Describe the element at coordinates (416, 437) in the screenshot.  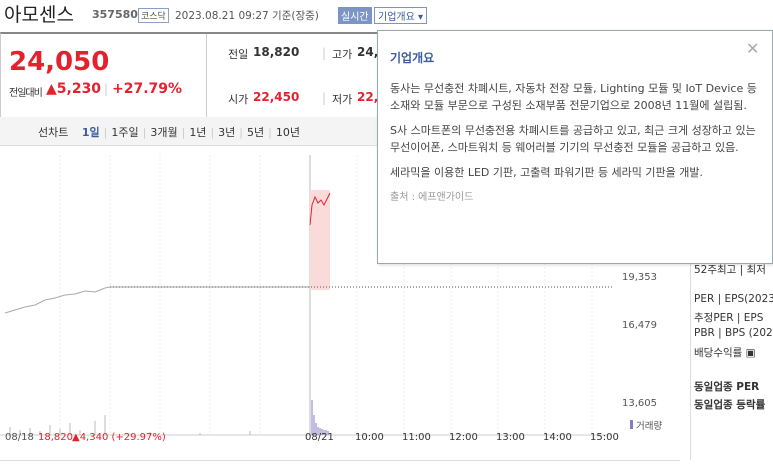
I see `x-tick-label: 11:00` at that location.